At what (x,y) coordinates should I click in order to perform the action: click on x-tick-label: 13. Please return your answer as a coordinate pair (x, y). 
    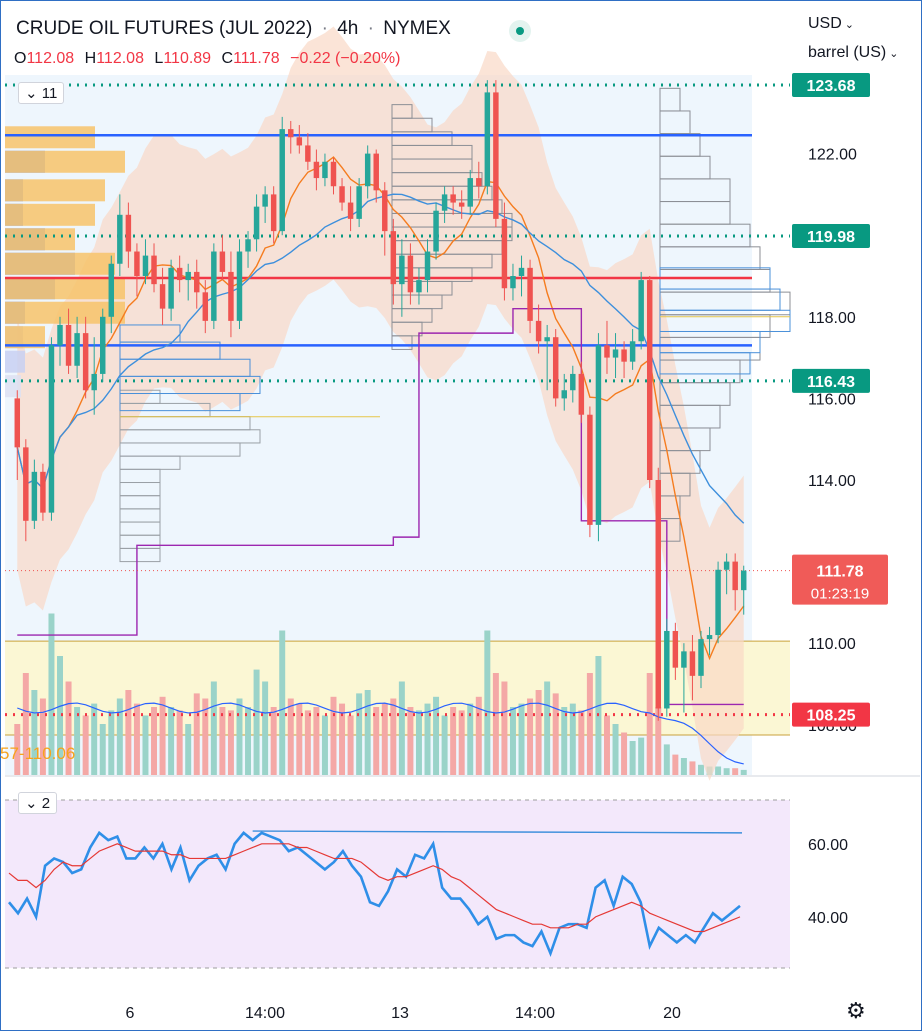
    Looking at the image, I should click on (400, 1013).